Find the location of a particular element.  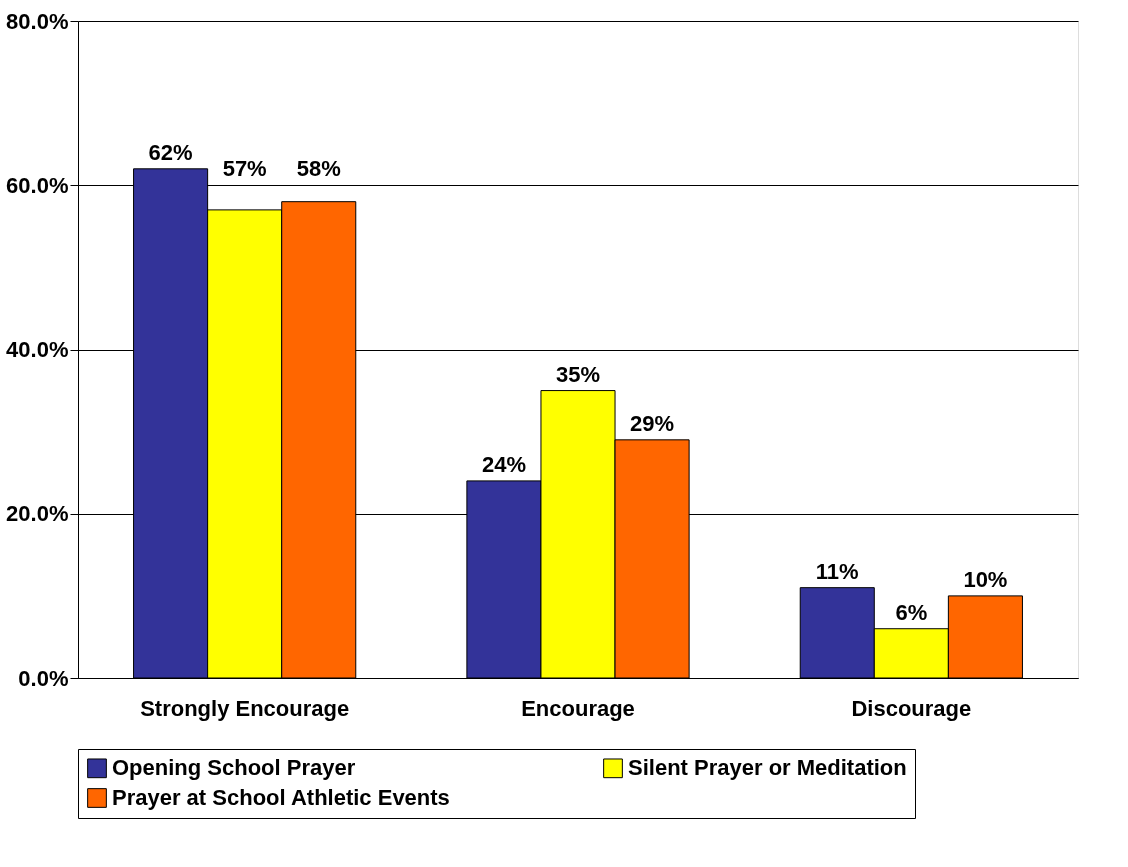

y-tick-label: 60.0% is located at coordinates (37, 185).